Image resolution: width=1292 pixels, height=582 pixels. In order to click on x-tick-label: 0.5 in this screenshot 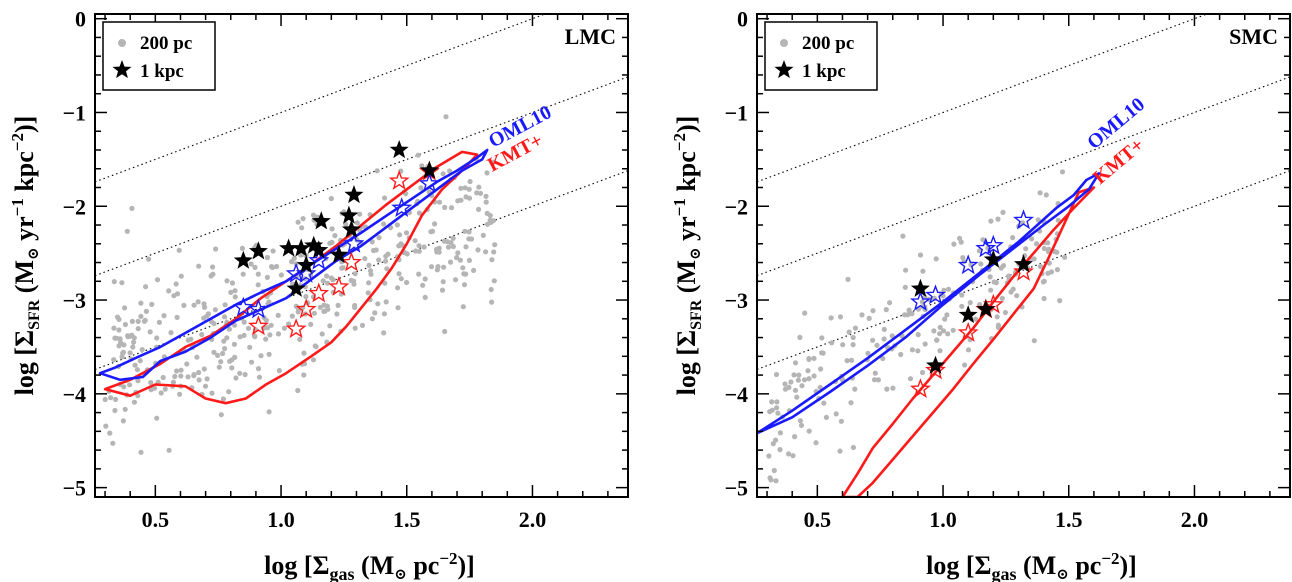, I will do `click(156, 519)`.